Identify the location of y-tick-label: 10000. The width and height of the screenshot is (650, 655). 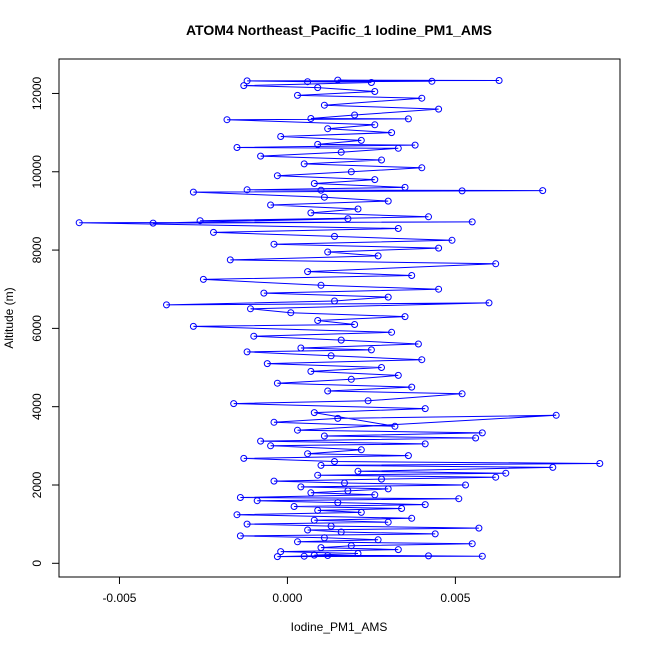
(37, 172).